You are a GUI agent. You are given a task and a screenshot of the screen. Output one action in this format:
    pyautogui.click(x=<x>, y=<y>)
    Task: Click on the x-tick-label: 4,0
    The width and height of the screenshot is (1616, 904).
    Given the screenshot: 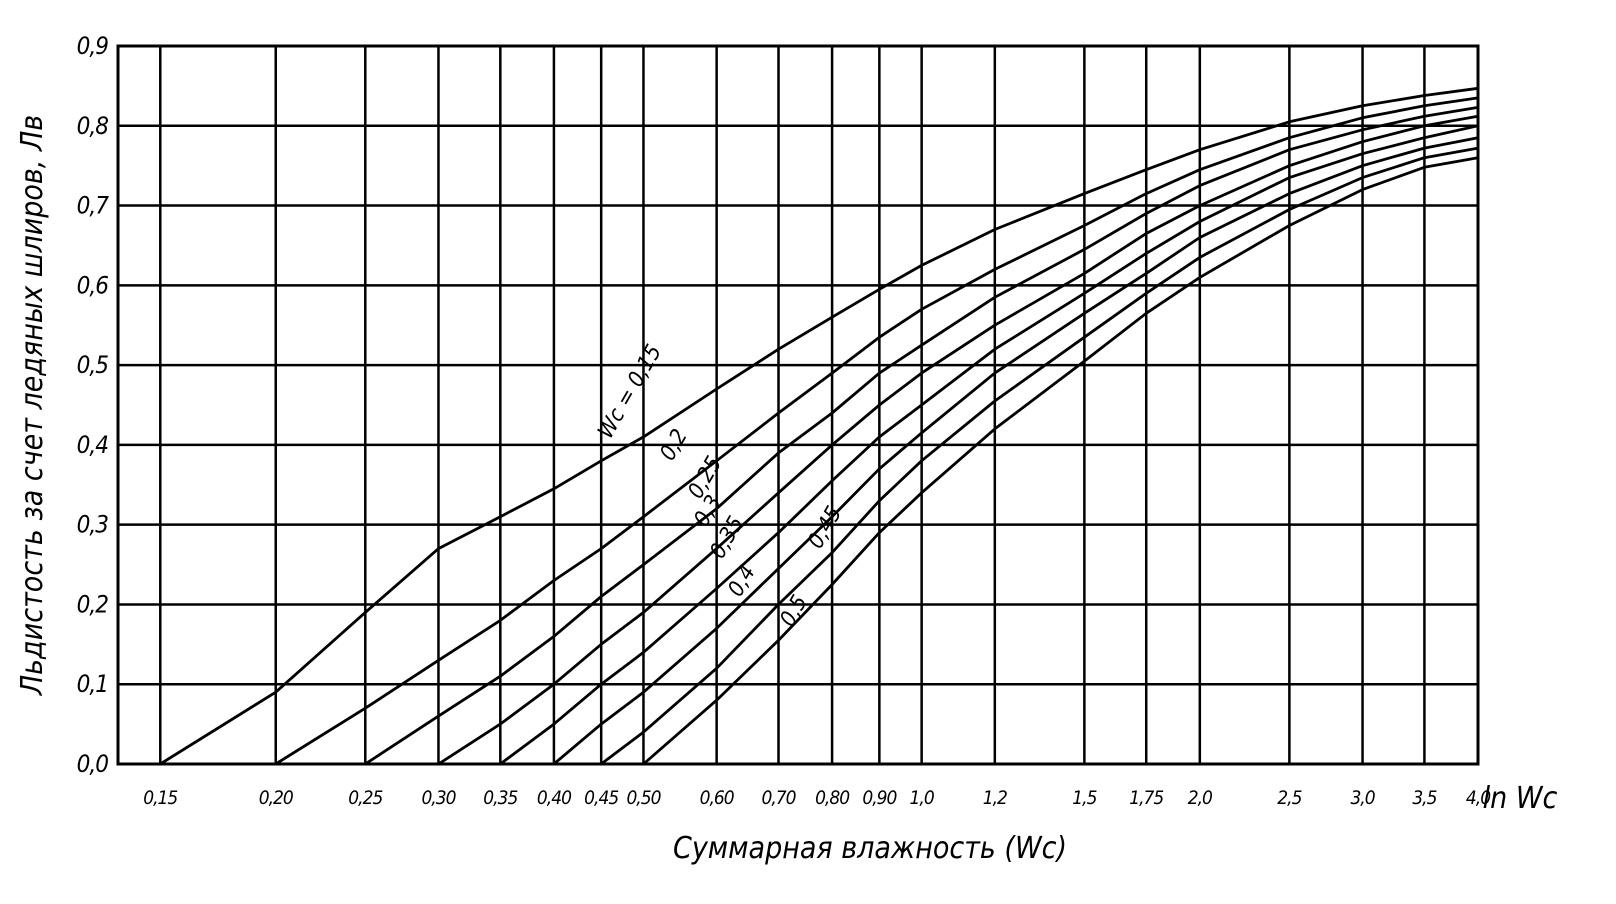 What is the action you would take?
    pyautogui.click(x=1478, y=798)
    